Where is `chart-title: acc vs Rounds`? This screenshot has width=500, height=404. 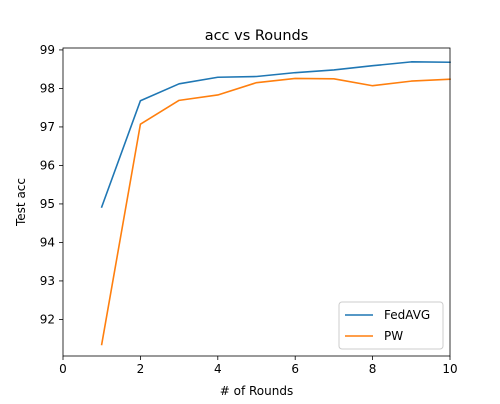 chart-title: acc vs Rounds is located at coordinates (257, 36).